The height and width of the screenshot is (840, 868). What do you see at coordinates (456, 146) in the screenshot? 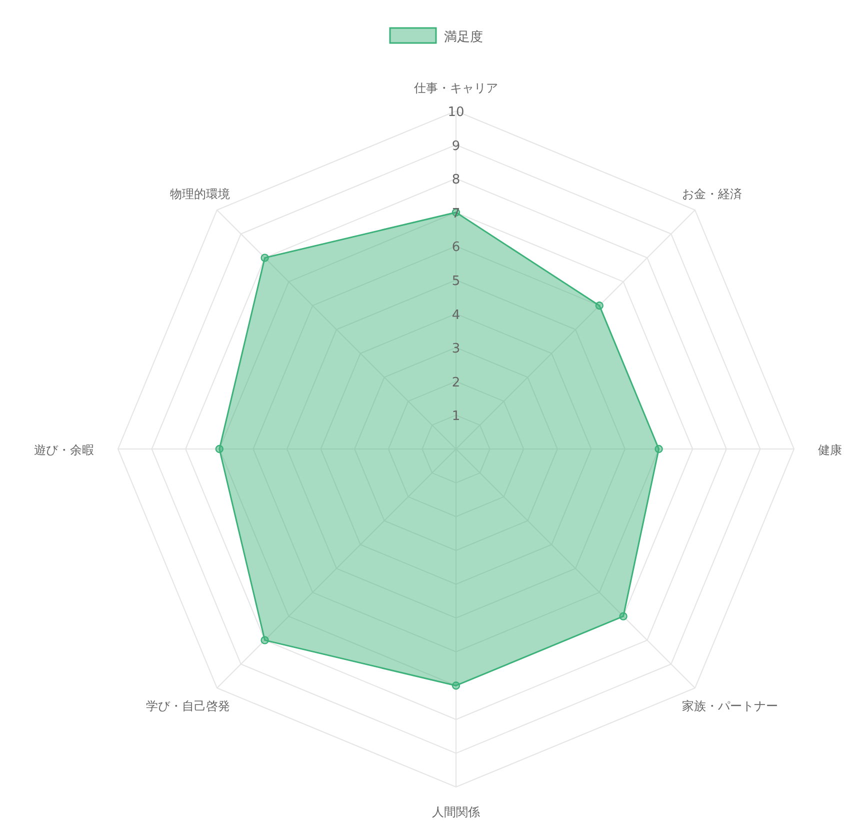
I see `y-tick-label: 9` at bounding box center [456, 146].